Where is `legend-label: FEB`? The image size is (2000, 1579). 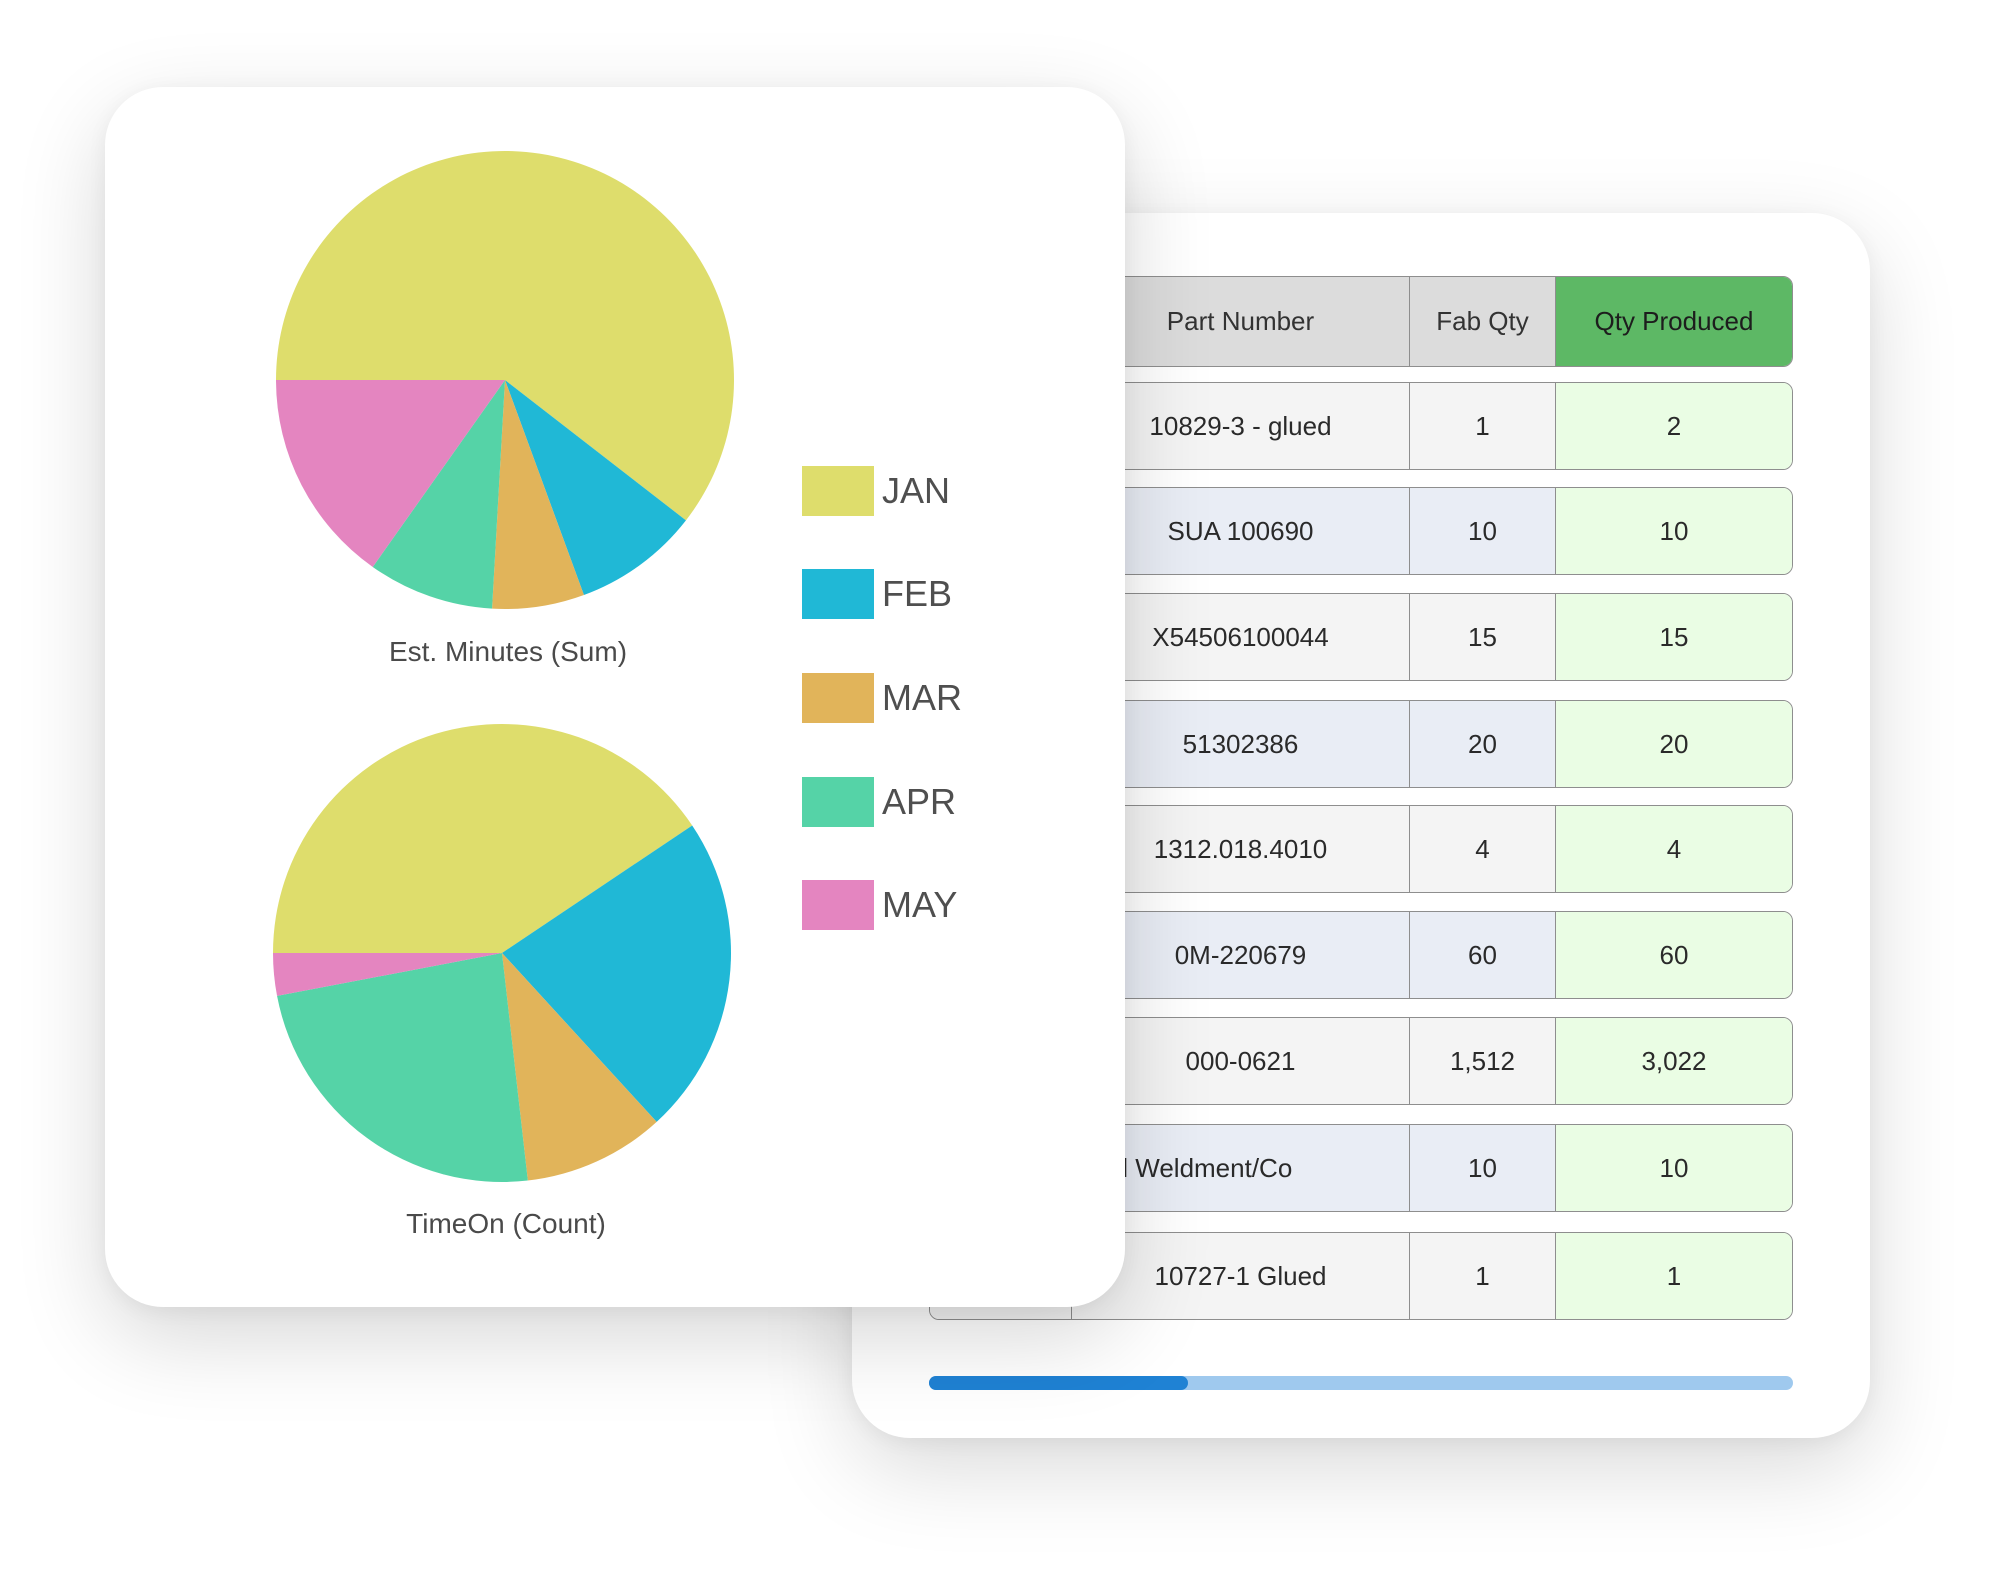 legend-label: FEB is located at coordinates (917, 593).